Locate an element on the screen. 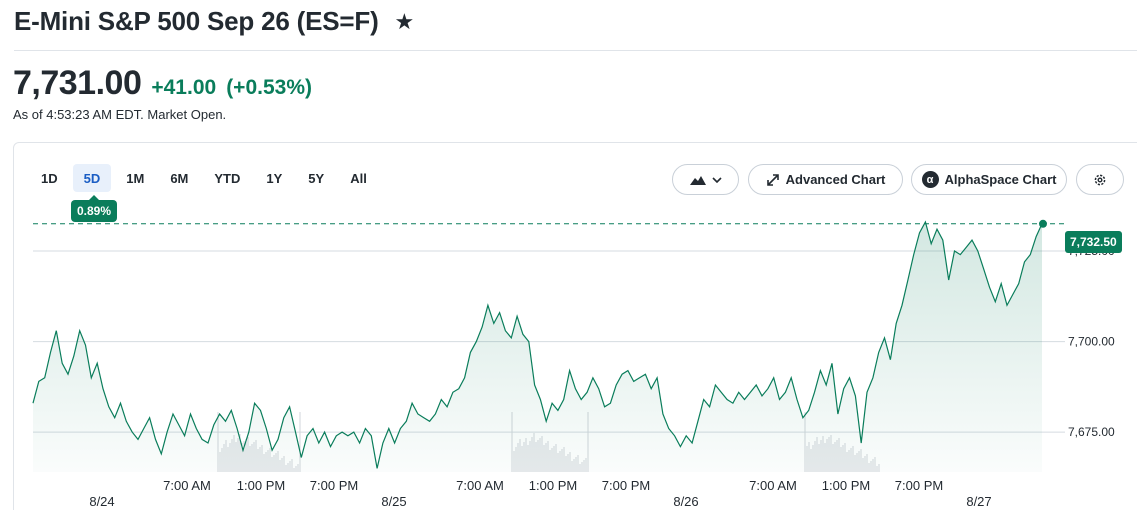  range-5y: 5Y is located at coordinates (316, 178).